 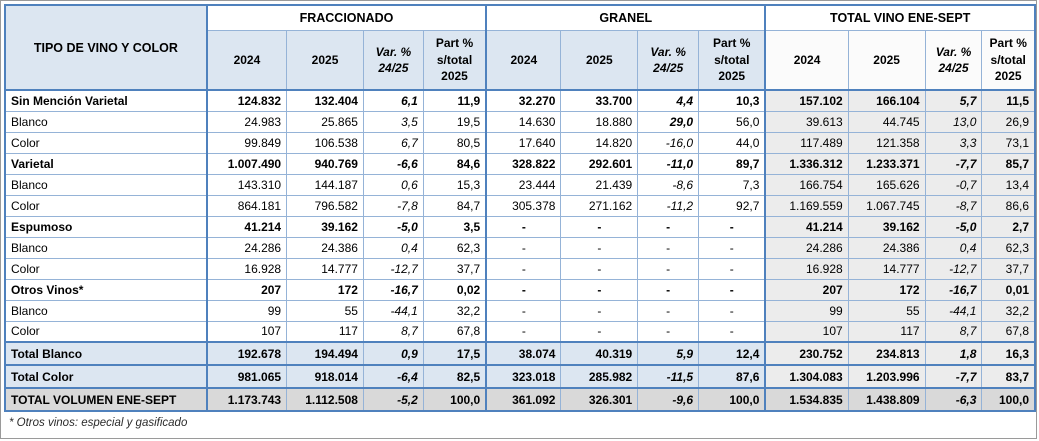 What do you see at coordinates (106, 100) in the screenshot?
I see `row-label: Sin Mención Varietal` at bounding box center [106, 100].